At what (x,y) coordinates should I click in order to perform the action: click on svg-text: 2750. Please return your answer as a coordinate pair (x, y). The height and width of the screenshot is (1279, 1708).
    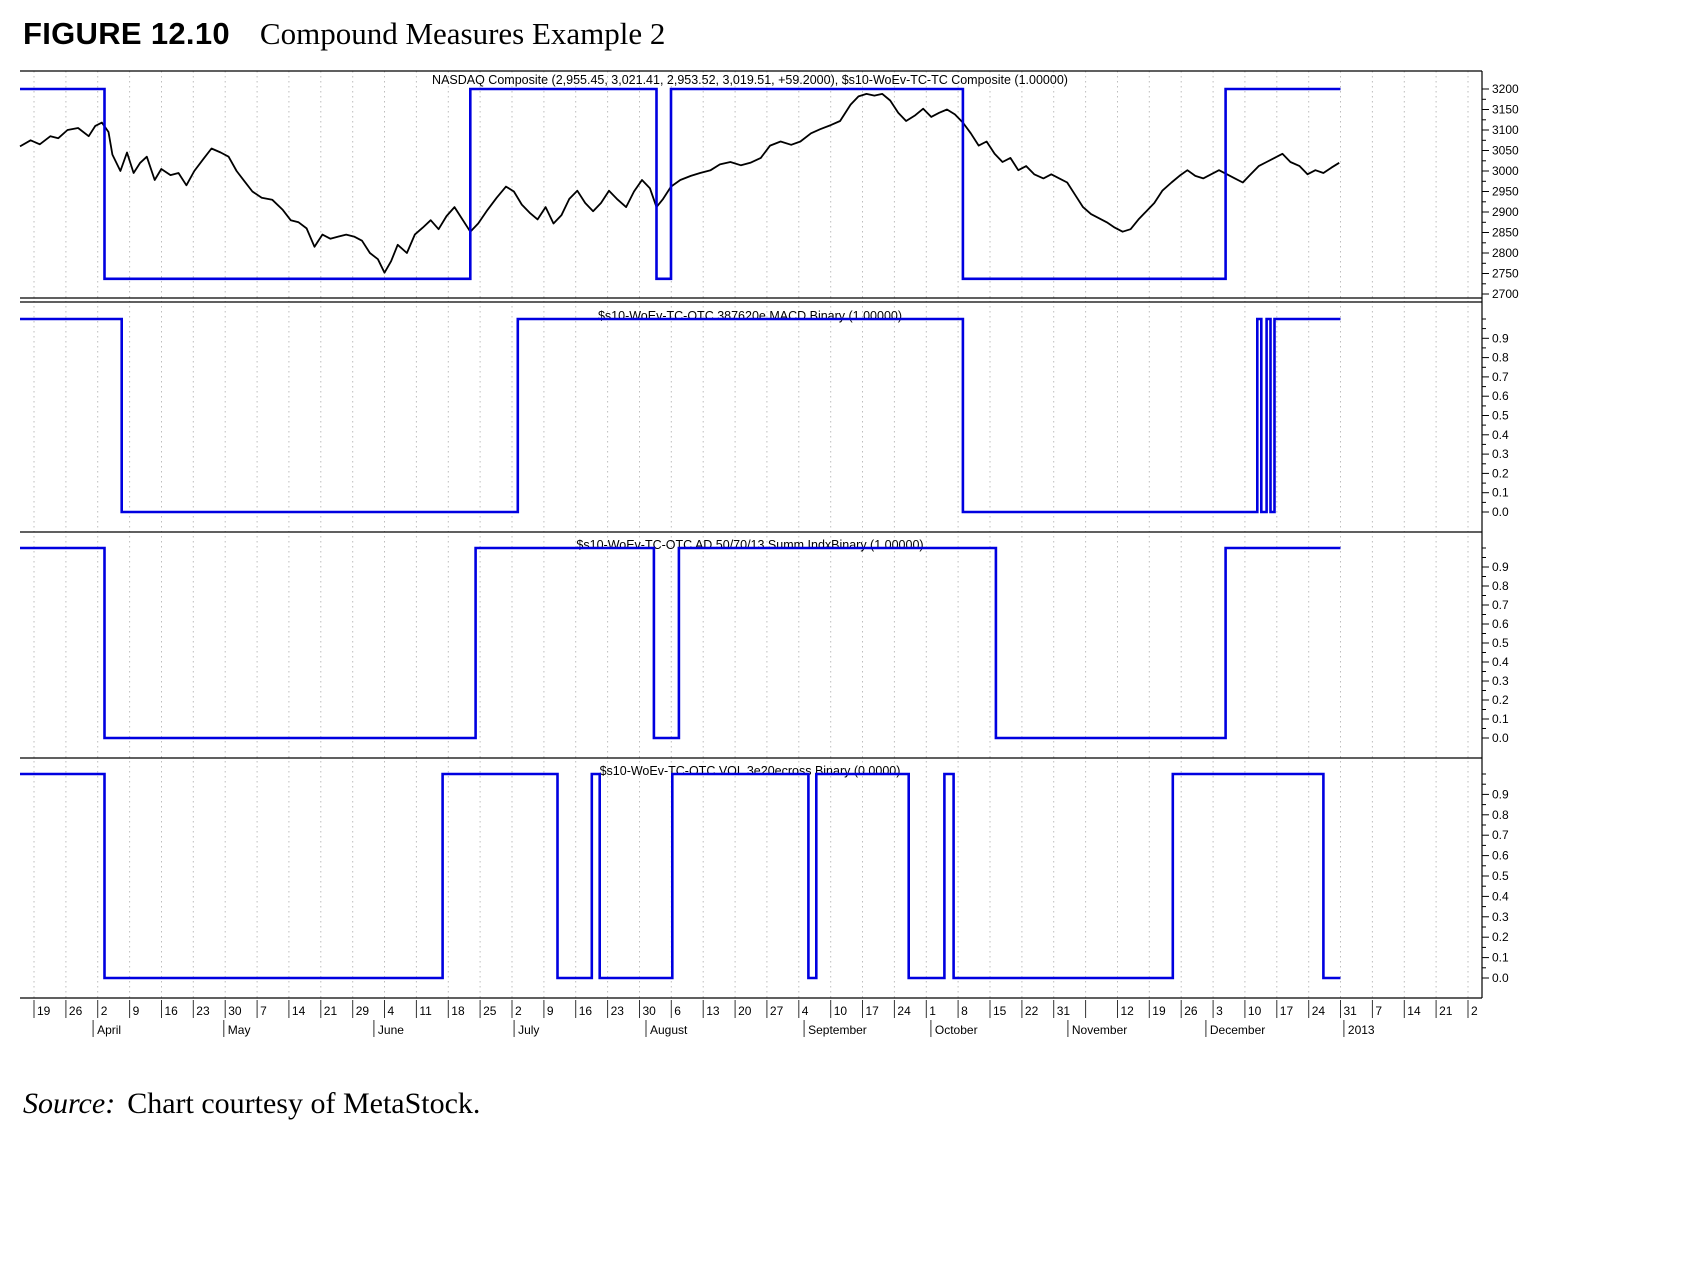
    Looking at the image, I should click on (1505, 273).